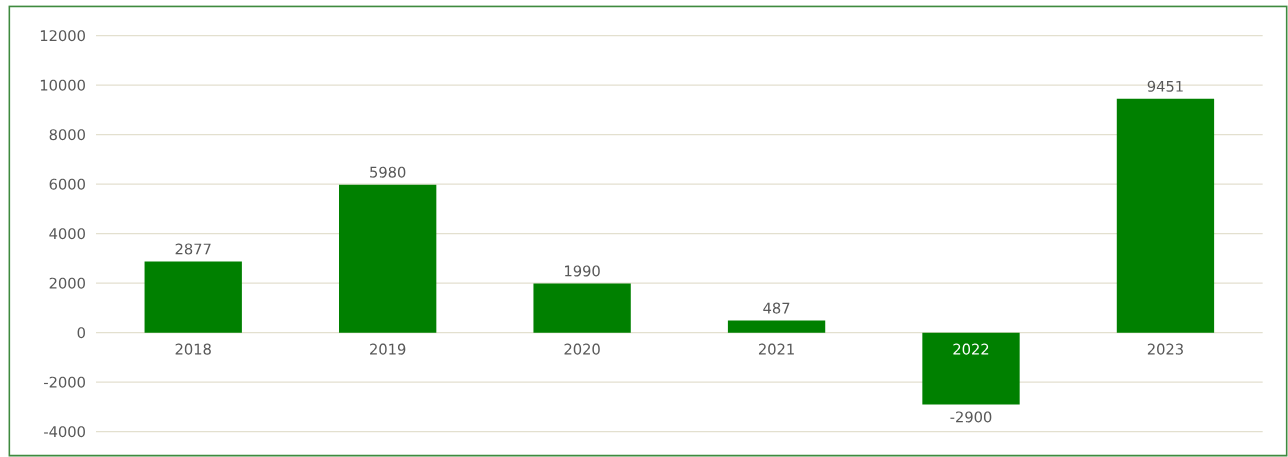 The height and width of the screenshot is (457, 1288). I want to click on x-tick-label: 2018, so click(193, 349).